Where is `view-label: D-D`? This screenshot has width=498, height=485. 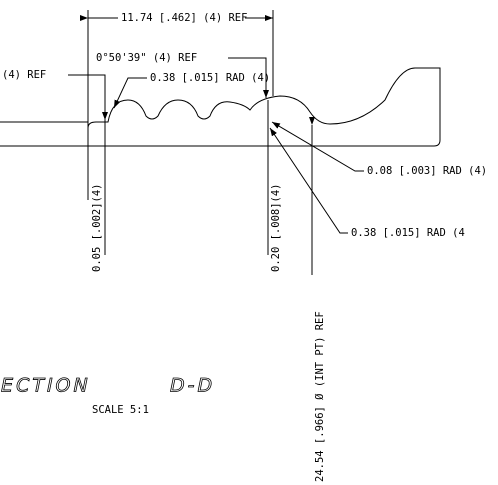 view-label: D-D is located at coordinates (192, 386).